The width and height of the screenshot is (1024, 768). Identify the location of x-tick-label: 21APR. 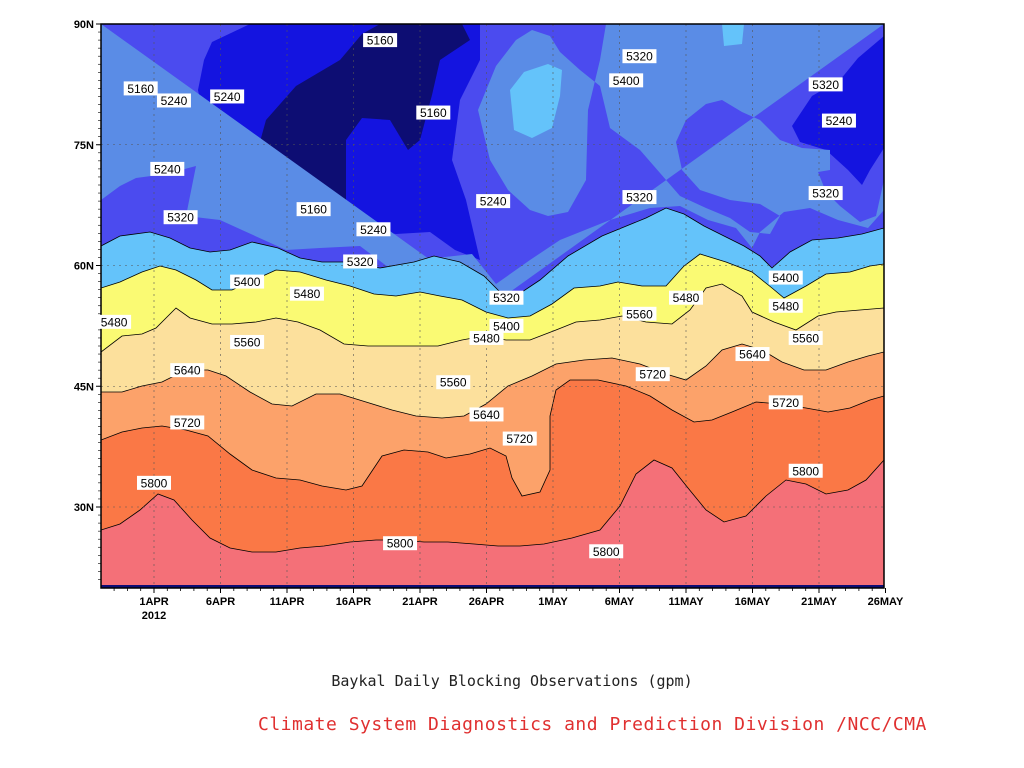
(420, 602).